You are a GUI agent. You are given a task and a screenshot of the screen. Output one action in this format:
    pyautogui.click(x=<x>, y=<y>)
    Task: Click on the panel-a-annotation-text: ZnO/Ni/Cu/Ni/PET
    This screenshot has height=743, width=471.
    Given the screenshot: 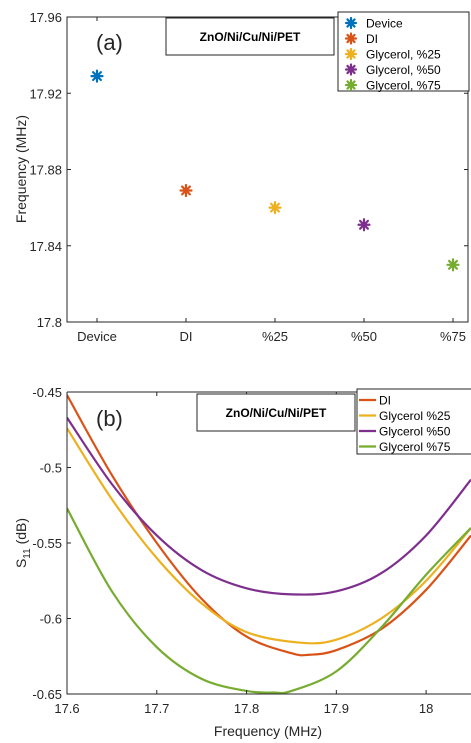 What is the action you would take?
    pyautogui.click(x=250, y=37)
    